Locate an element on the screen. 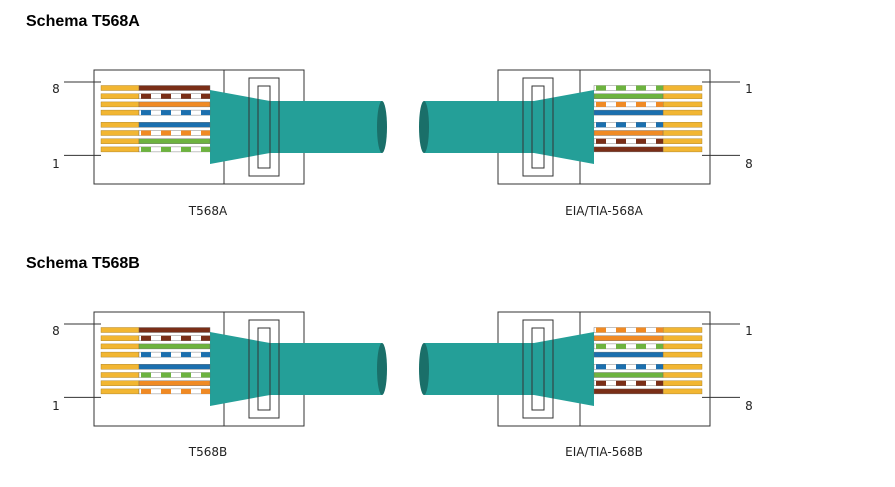 This screenshot has height=487, width=895. t568b-right-wire-green-white-stripe is located at coordinates (621, 346).